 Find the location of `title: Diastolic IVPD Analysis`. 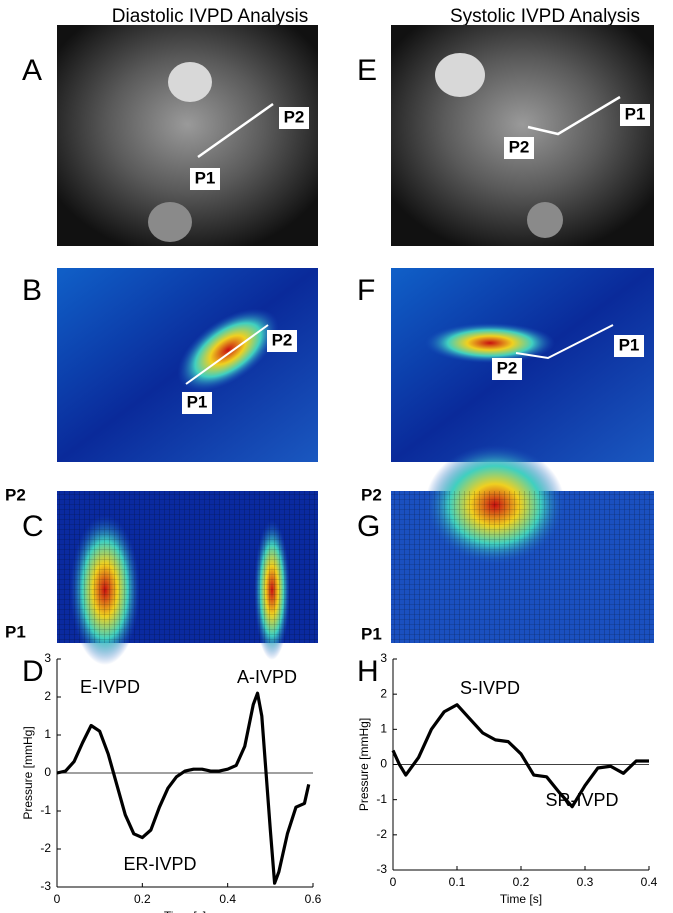

title: Diastolic IVPD Analysis is located at coordinates (210, 16).